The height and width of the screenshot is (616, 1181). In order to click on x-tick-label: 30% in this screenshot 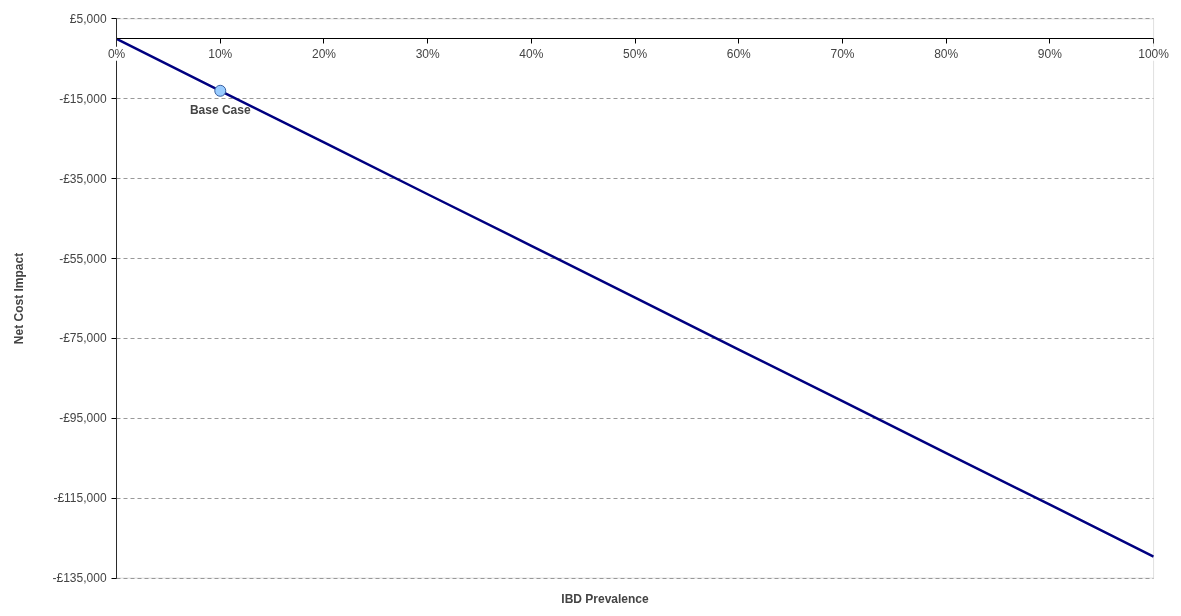, I will do `click(428, 53)`.